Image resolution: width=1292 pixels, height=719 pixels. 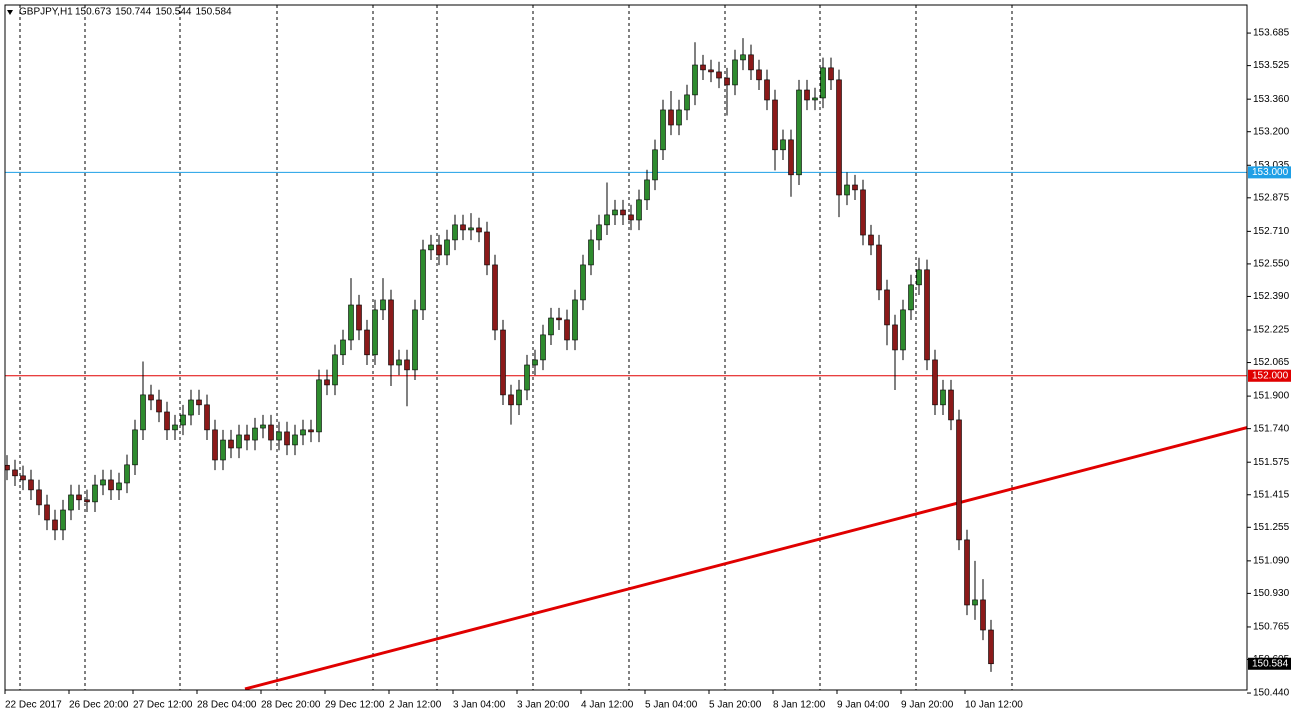 What do you see at coordinates (1271, 462) in the screenshot?
I see `y-tick-label: 151.575` at bounding box center [1271, 462].